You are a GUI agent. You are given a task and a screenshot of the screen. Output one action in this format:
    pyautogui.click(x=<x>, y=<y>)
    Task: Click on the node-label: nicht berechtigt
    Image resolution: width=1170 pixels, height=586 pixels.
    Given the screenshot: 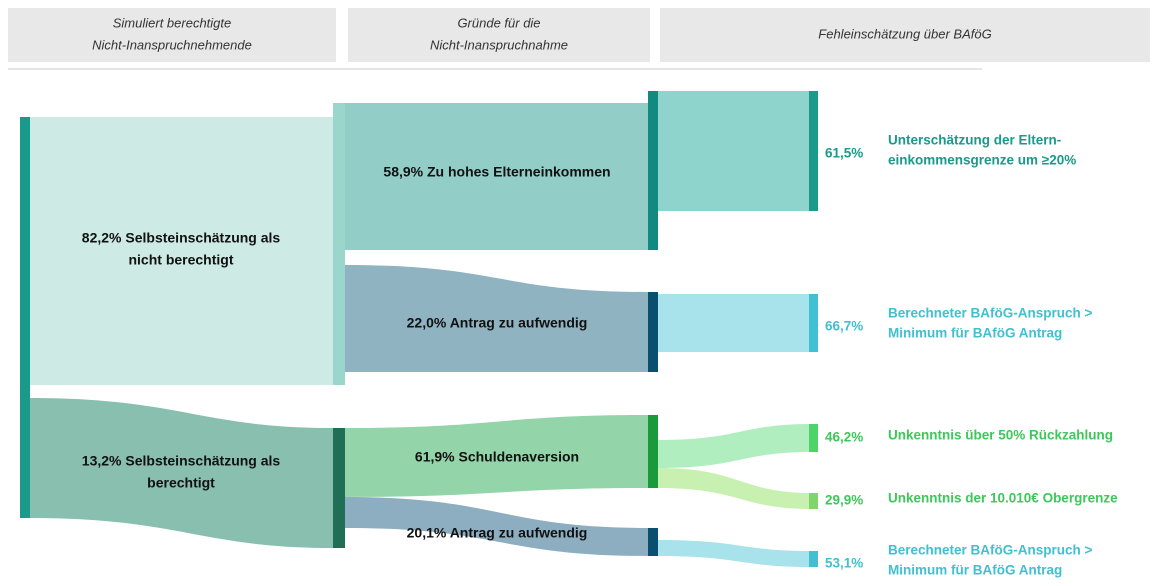 What is the action you would take?
    pyautogui.click(x=180, y=260)
    